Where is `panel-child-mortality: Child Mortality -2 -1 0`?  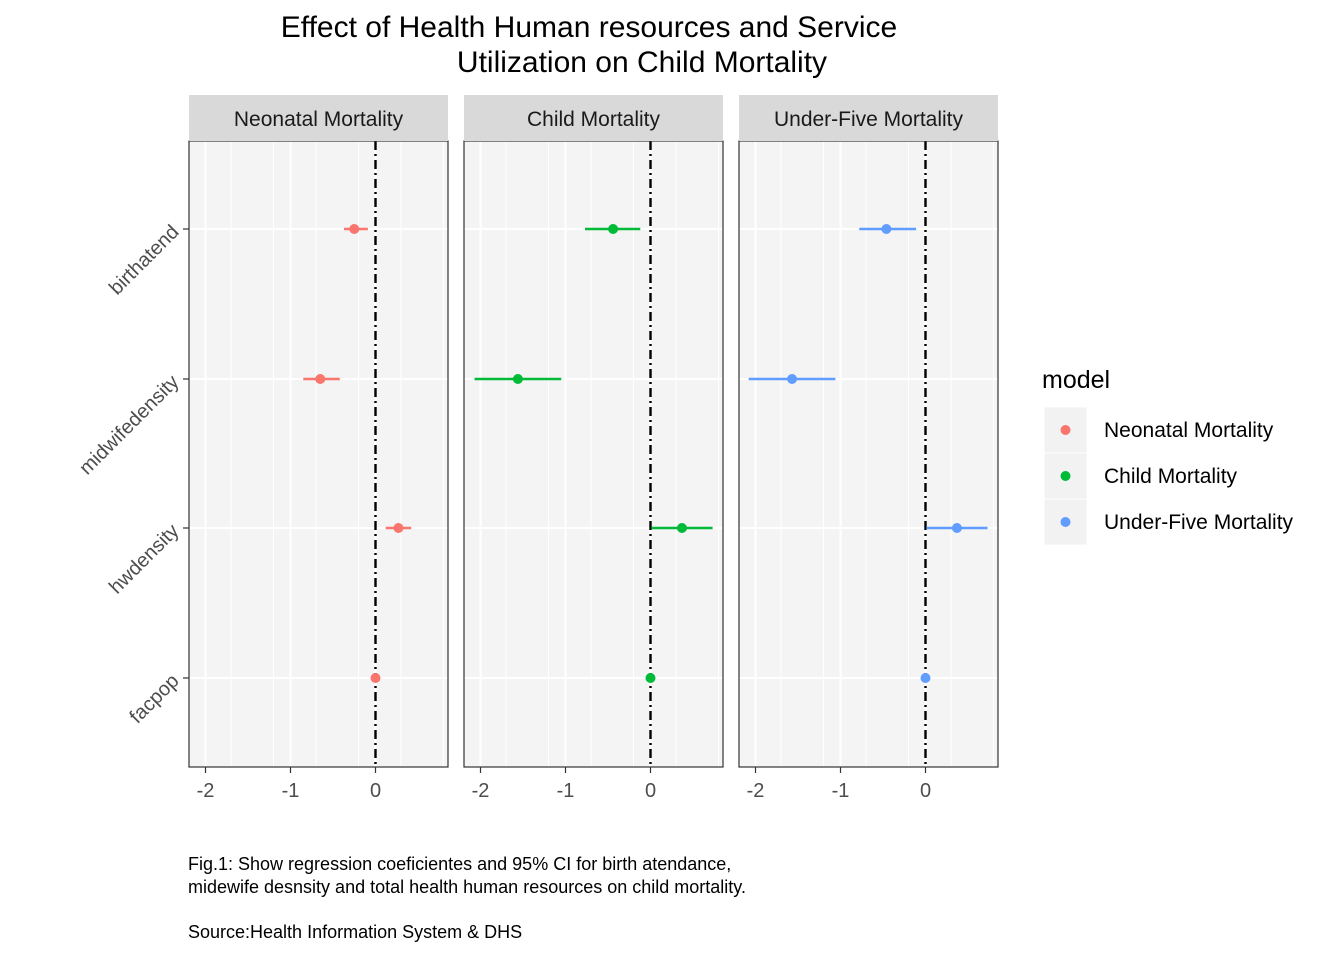 panel-child-mortality: Child Mortality -2 -1 0 is located at coordinates (593, 448).